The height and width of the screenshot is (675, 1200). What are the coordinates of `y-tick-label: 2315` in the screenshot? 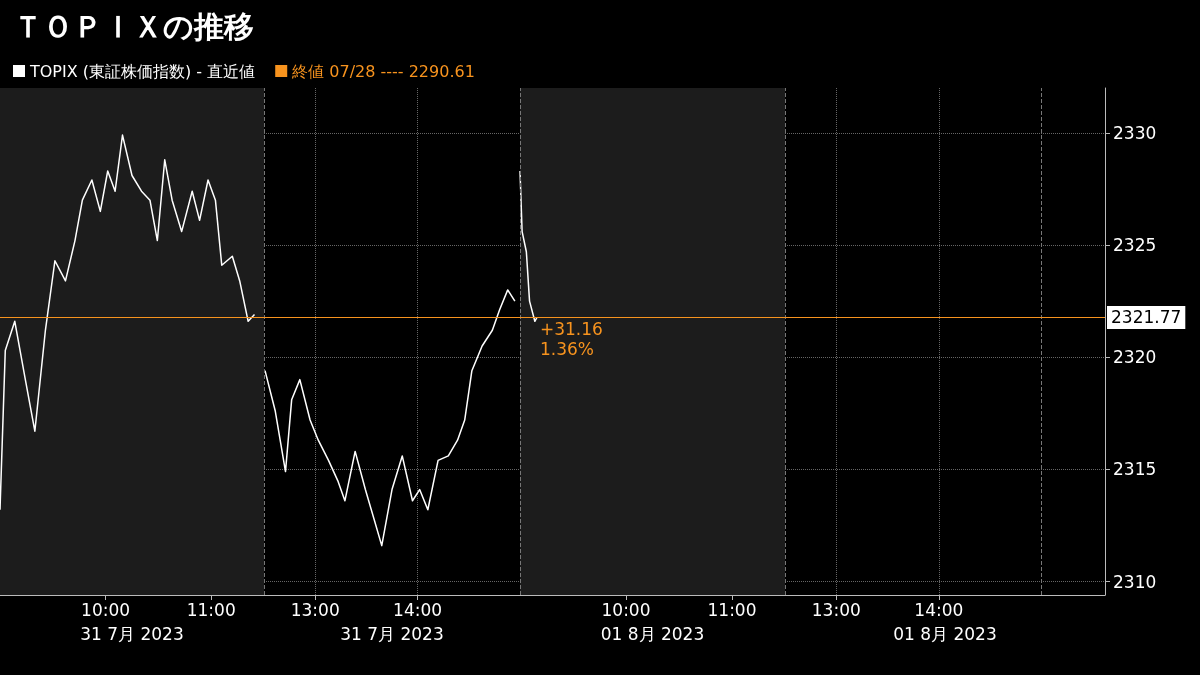 It's located at (1135, 469).